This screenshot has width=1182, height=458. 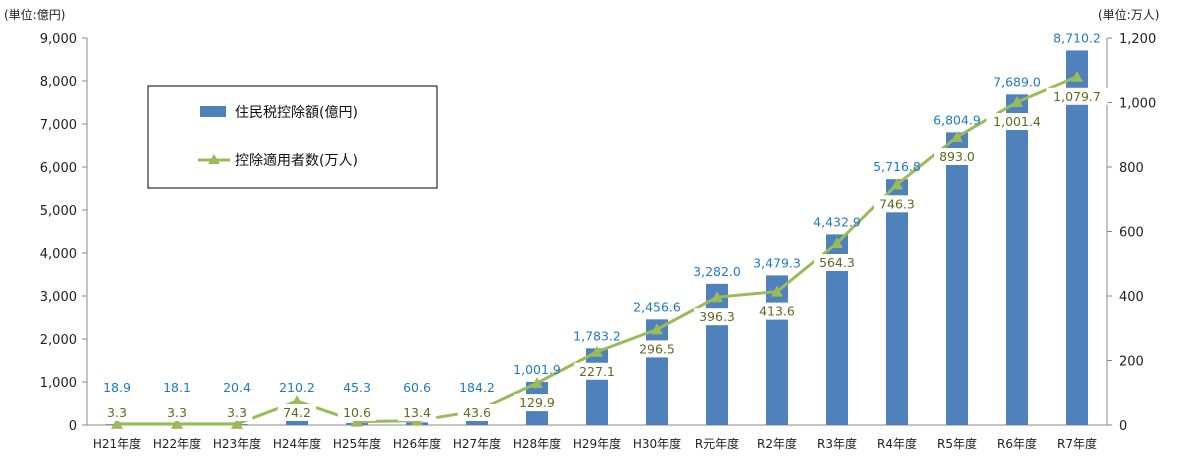 What do you see at coordinates (177, 387) in the screenshot?
I see `bar-value-label: 18.1` at bounding box center [177, 387].